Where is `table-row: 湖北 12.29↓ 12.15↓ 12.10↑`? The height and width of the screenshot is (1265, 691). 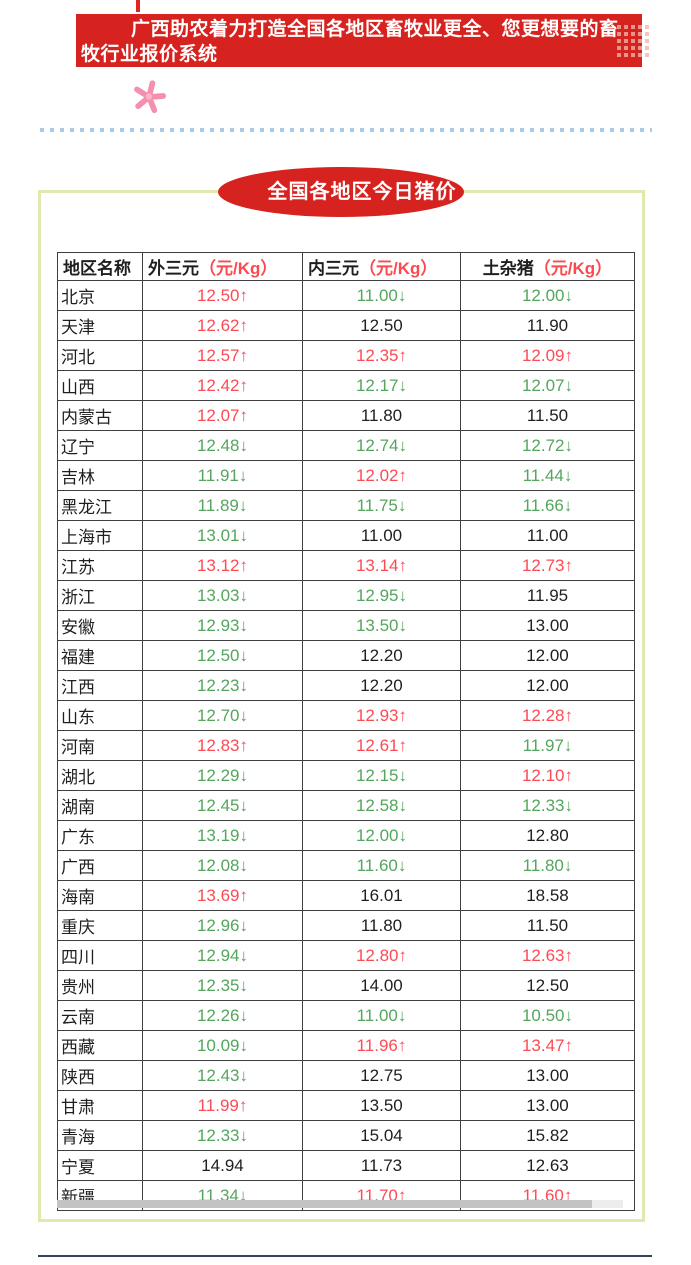 table-row: 湖北 12.29↓ 12.15↓ 12.10↑ is located at coordinates (346, 775).